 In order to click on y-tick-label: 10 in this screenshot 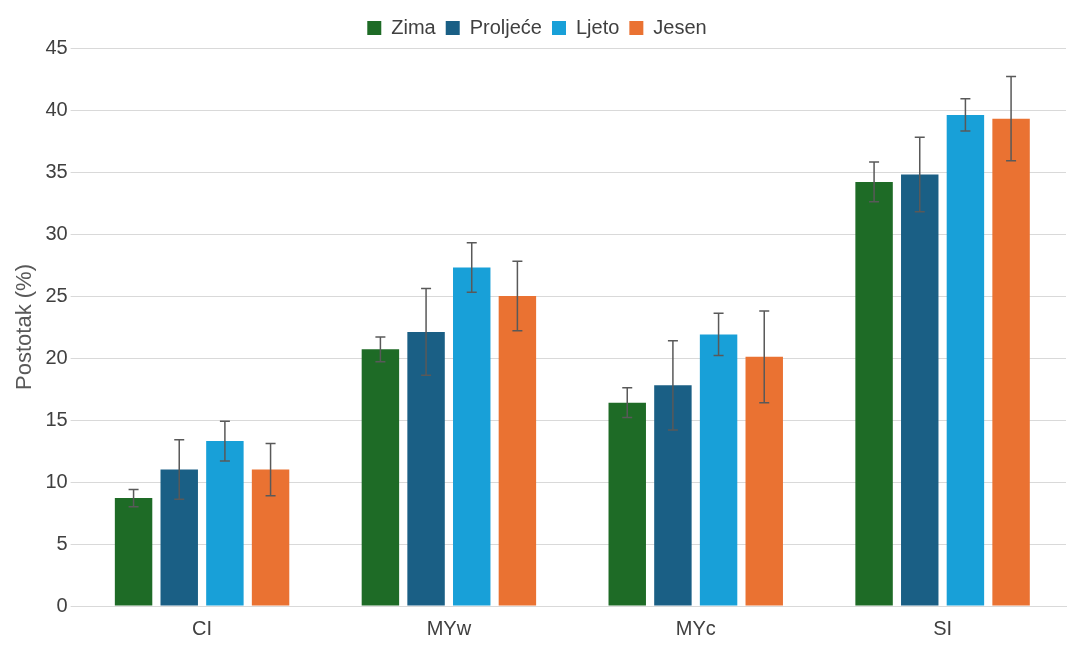, I will do `click(56, 480)`.